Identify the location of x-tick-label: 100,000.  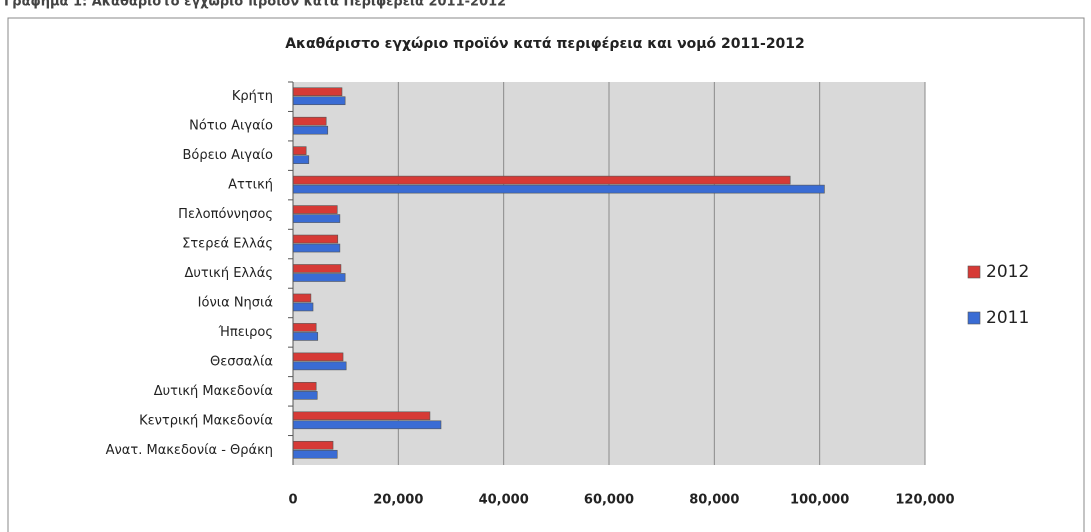
(819, 500).